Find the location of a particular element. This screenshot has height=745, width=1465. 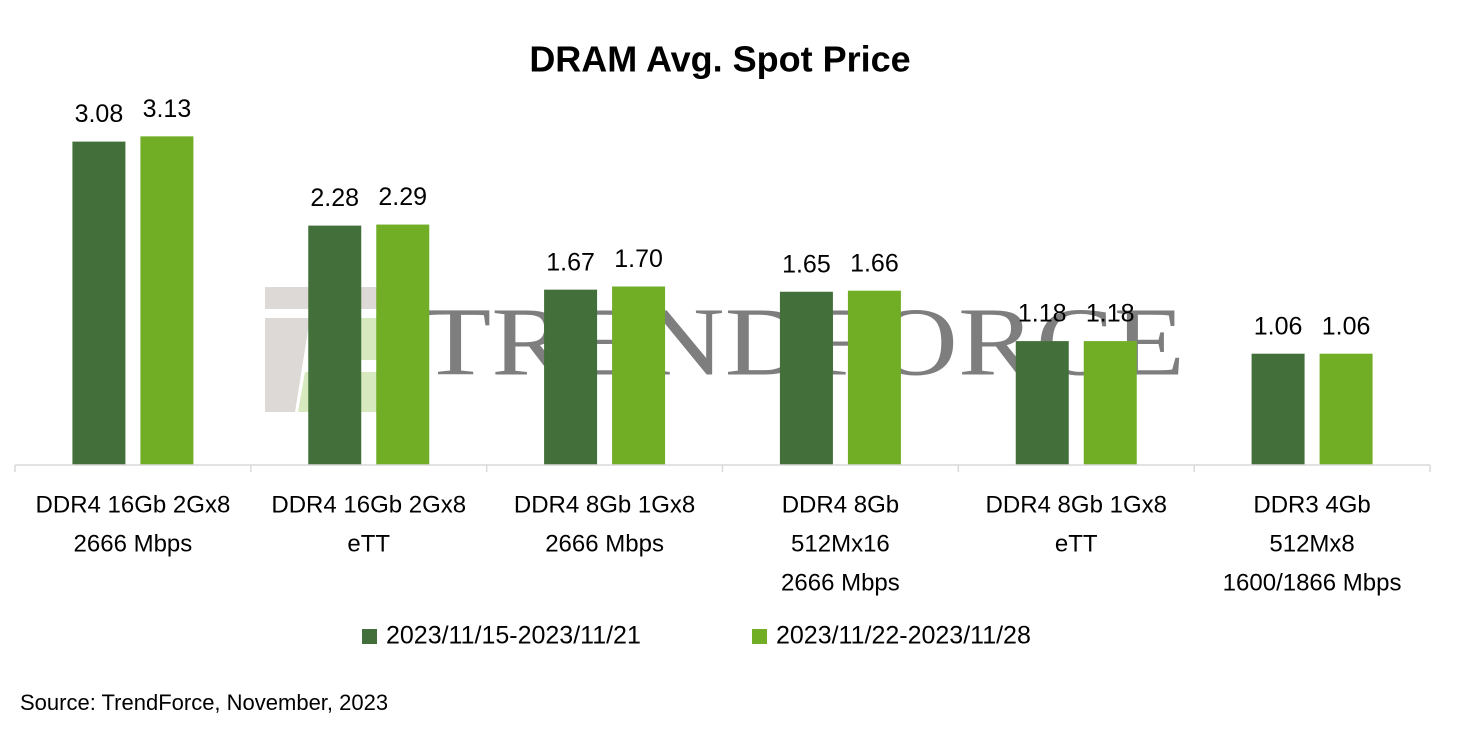

data-label: 2.28 is located at coordinates (334, 198).